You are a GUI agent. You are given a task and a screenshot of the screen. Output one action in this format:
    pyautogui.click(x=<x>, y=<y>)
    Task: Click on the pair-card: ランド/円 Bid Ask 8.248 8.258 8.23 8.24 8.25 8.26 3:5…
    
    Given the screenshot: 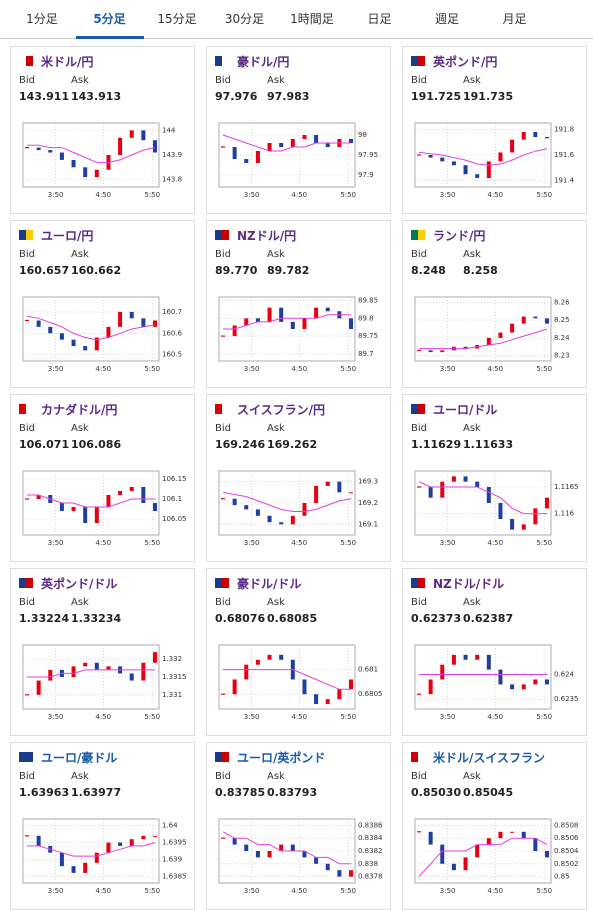 What is the action you would take?
    pyautogui.click(x=494, y=304)
    